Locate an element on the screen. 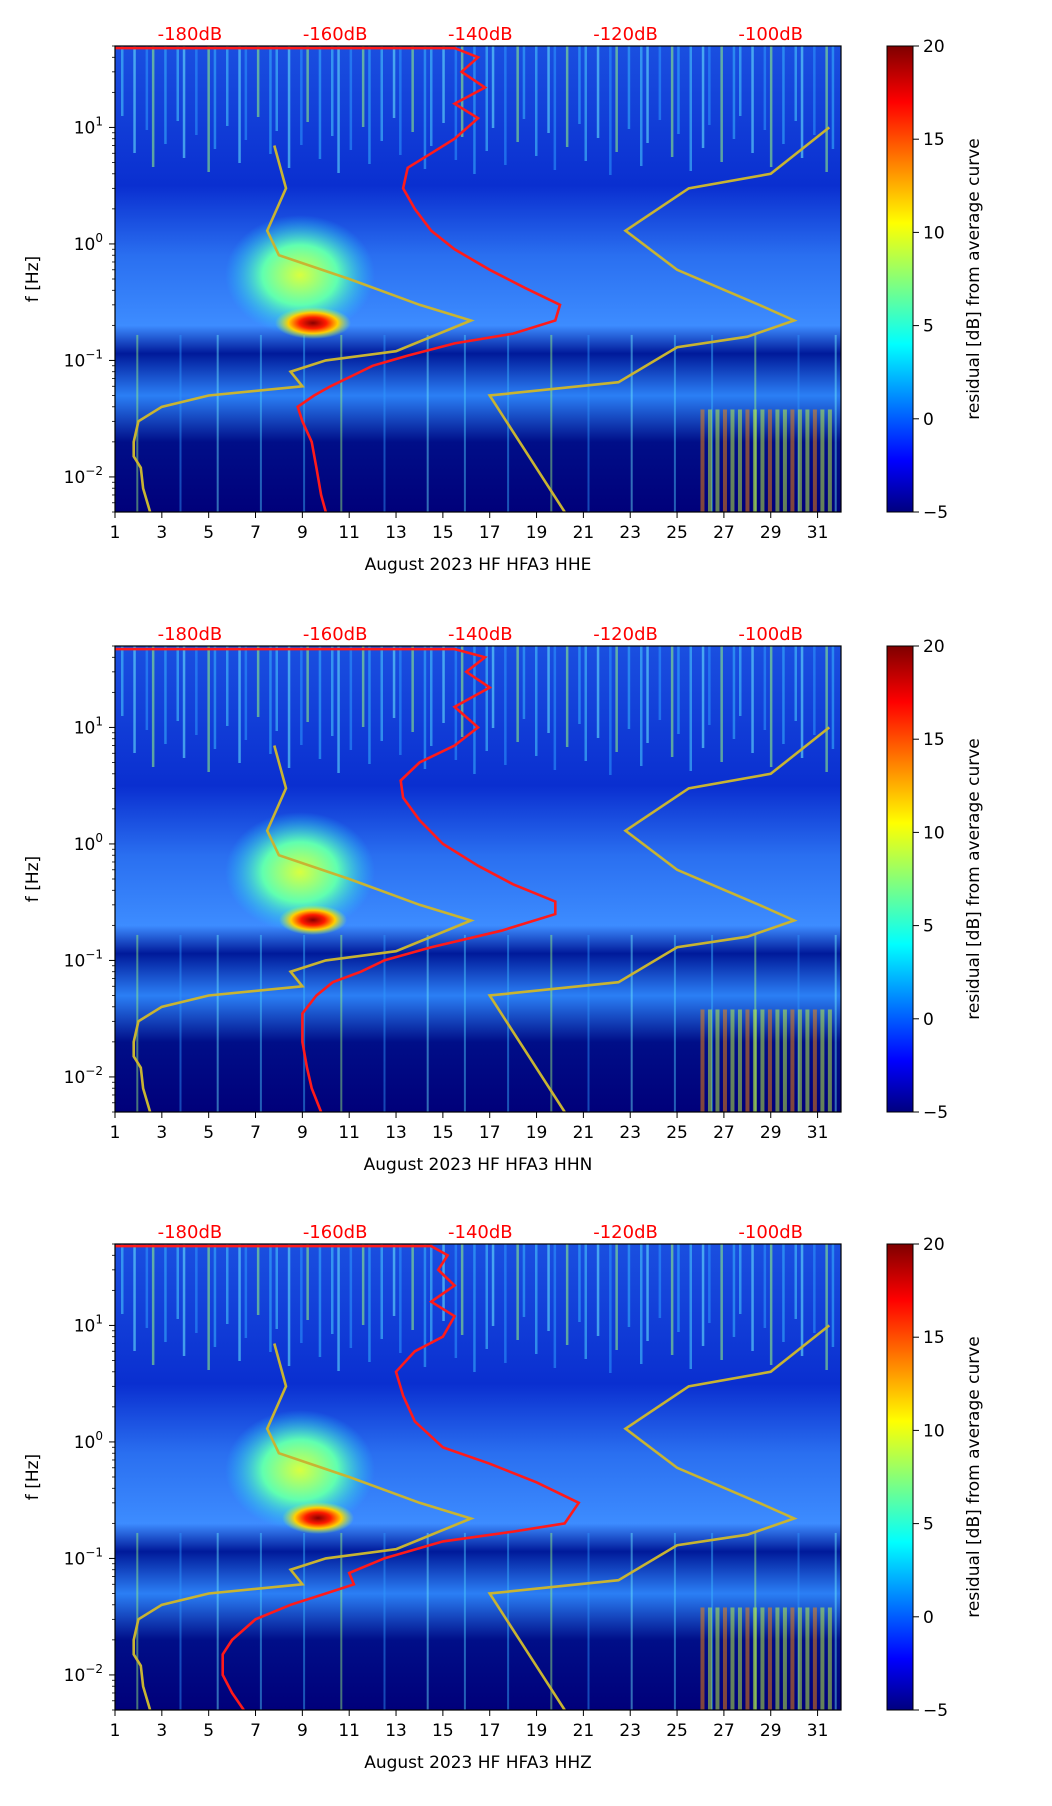  warm-region is located at coordinates (300, 1470).